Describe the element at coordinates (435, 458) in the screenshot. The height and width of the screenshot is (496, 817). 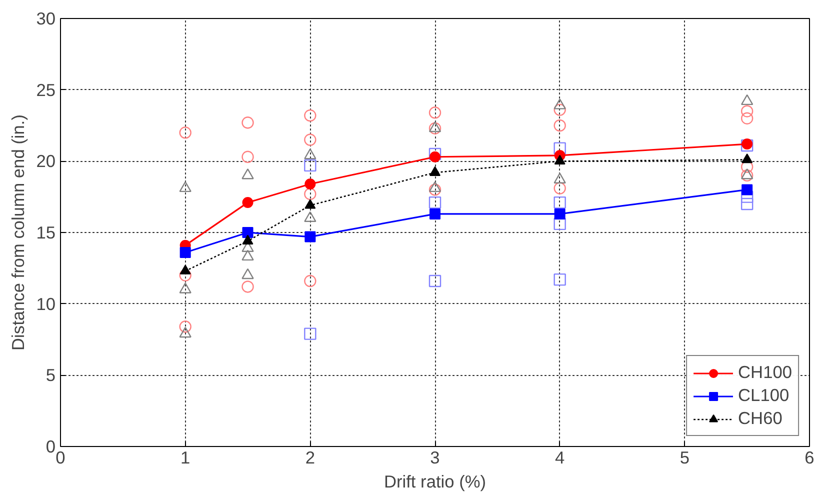
I see `x-tick-label: 3` at that location.